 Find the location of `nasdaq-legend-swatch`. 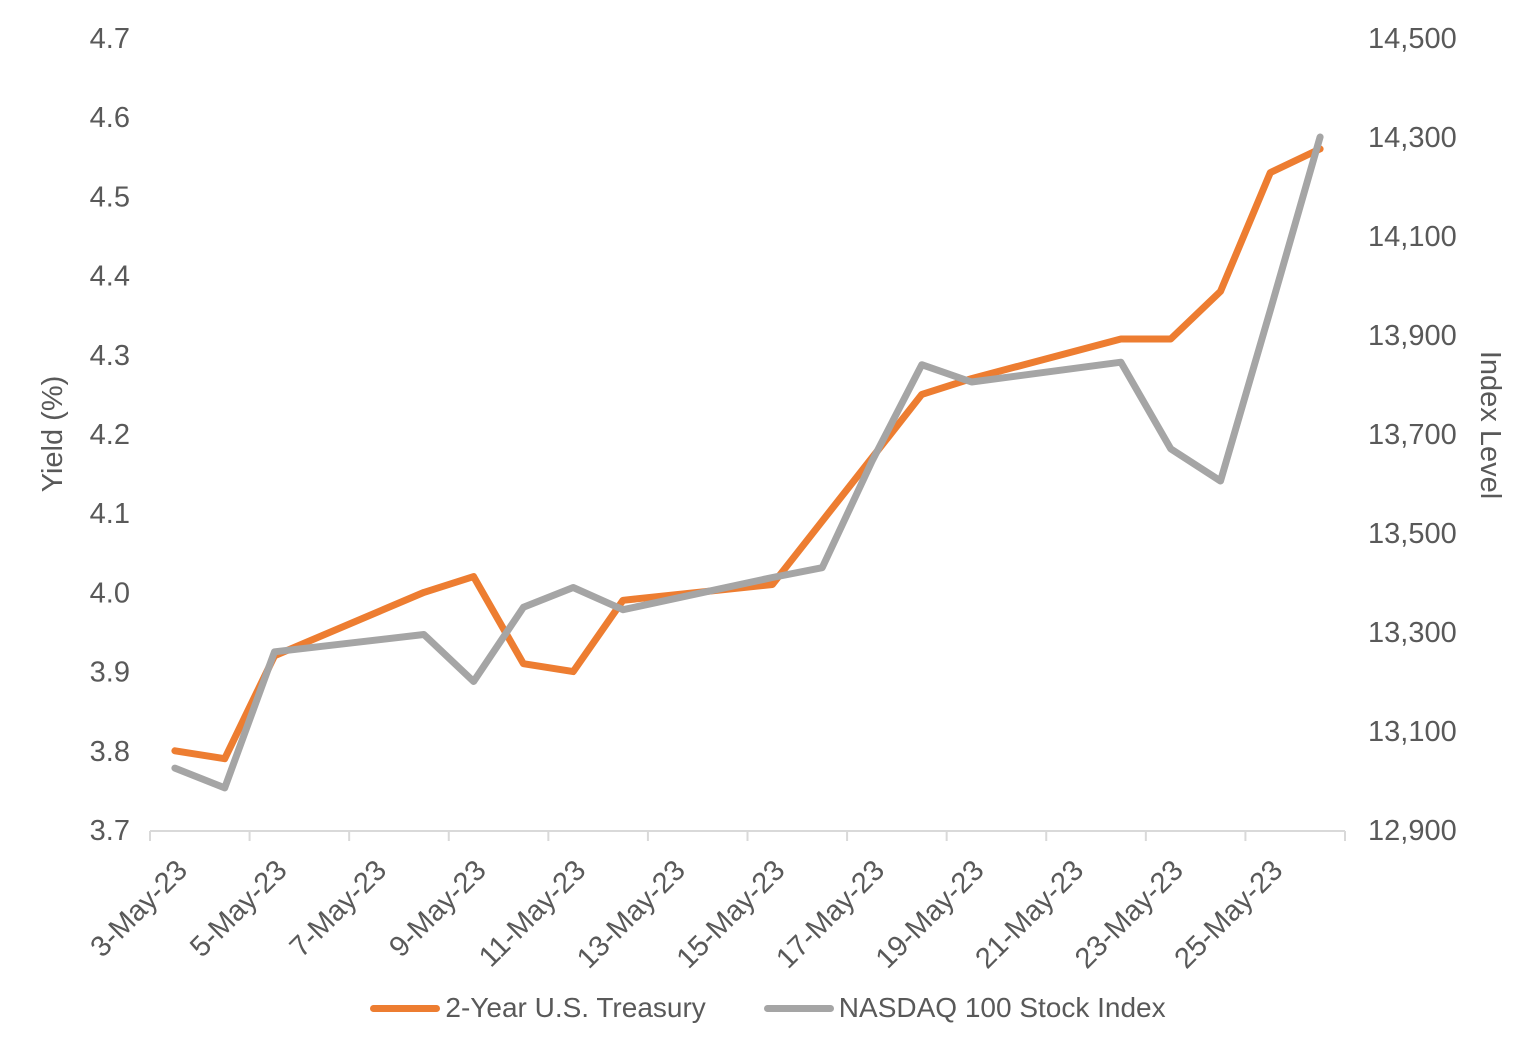

nasdaq-legend-swatch is located at coordinates (798, 1008).